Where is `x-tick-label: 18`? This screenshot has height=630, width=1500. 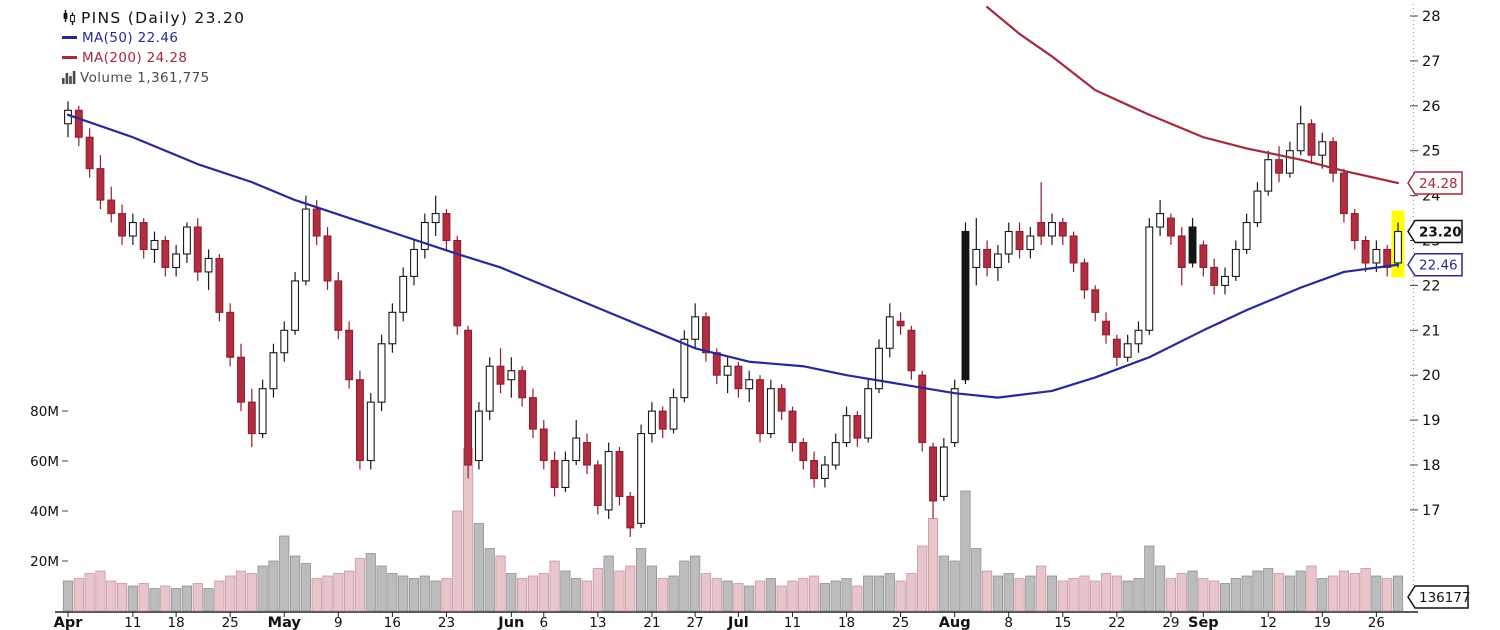
x-tick-label: 18 is located at coordinates (846, 622).